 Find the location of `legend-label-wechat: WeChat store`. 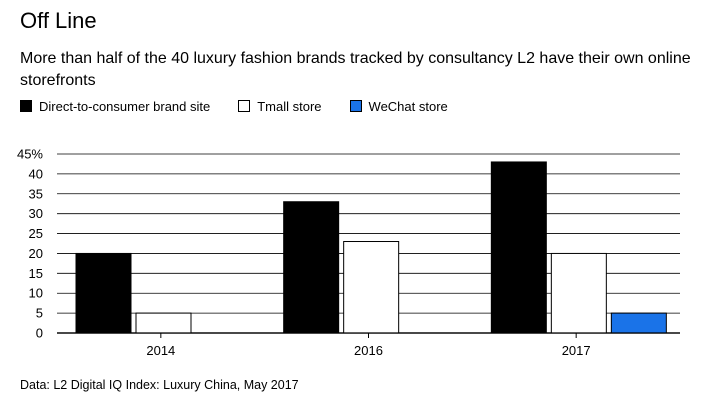

legend-label-wechat: WeChat store is located at coordinates (408, 106).